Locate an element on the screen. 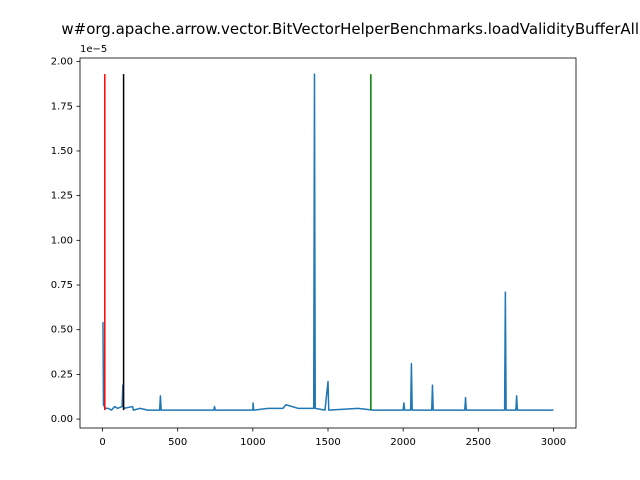  x-tick-label: 3000 is located at coordinates (553, 442).